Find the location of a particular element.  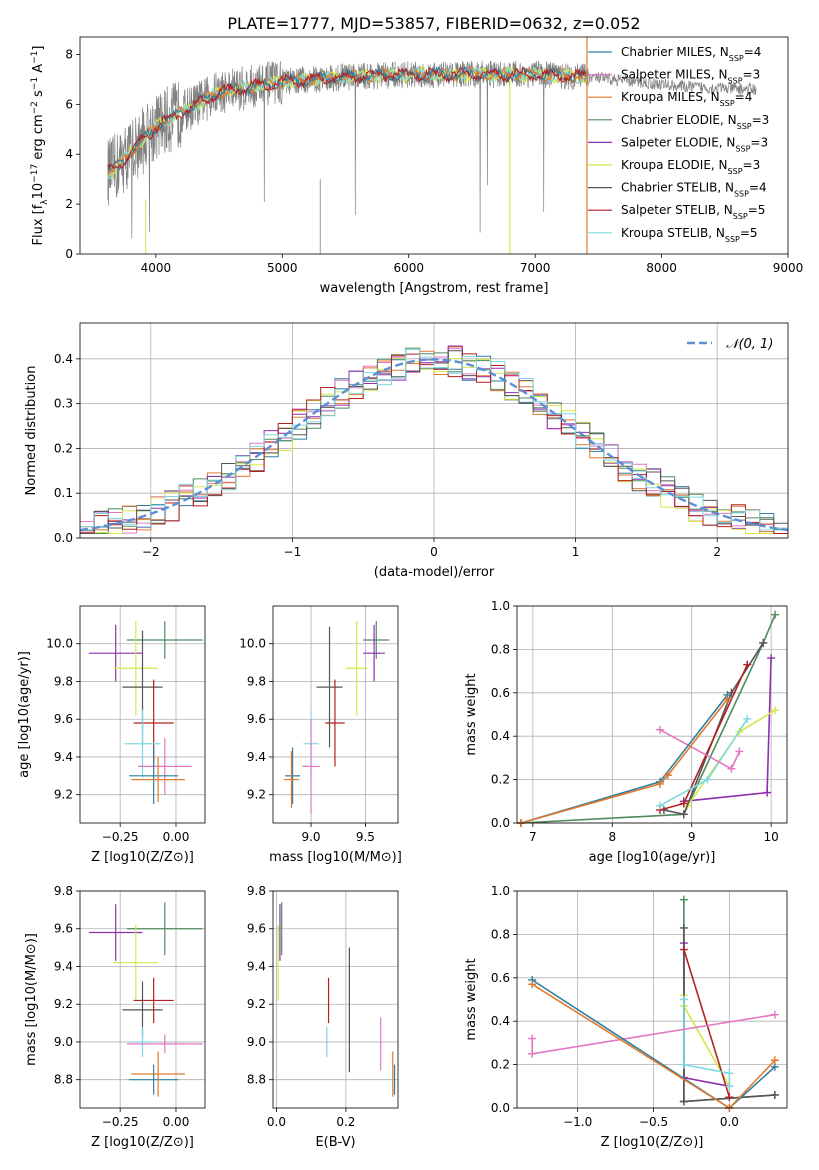

legend-label: Chabrier STELIB, NSSP=4 is located at coordinates (694, 190).